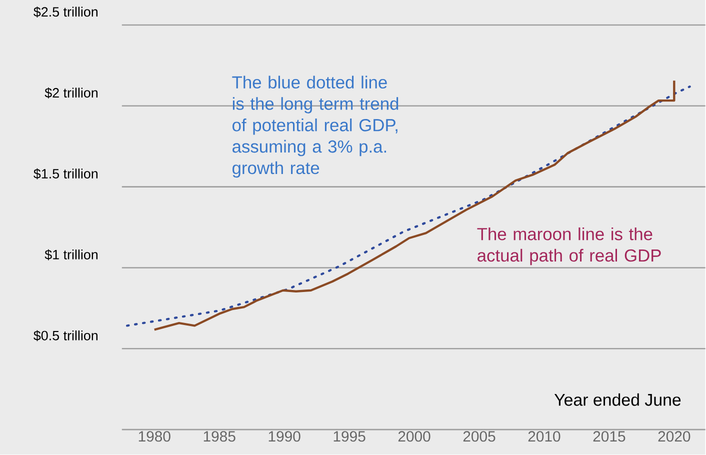 This screenshot has height=455, width=706. I want to click on y-tick-label: $2 trillion, so click(71, 93).